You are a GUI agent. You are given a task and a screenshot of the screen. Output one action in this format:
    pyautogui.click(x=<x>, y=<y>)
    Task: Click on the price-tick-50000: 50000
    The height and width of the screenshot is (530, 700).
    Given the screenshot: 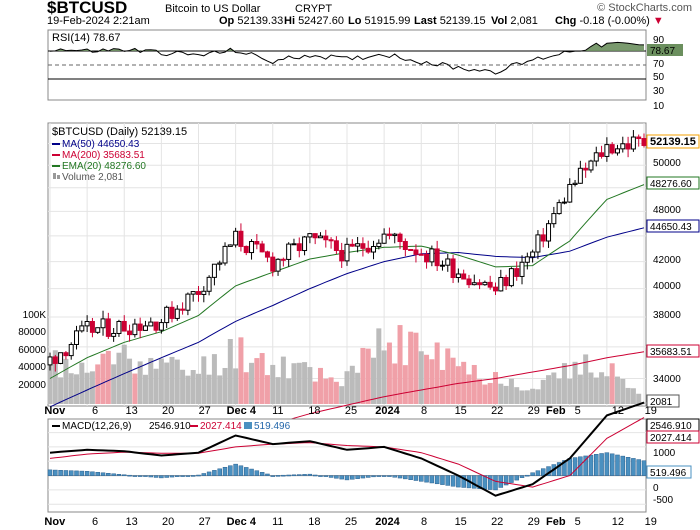 What is the action you would take?
    pyautogui.click(x=667, y=163)
    